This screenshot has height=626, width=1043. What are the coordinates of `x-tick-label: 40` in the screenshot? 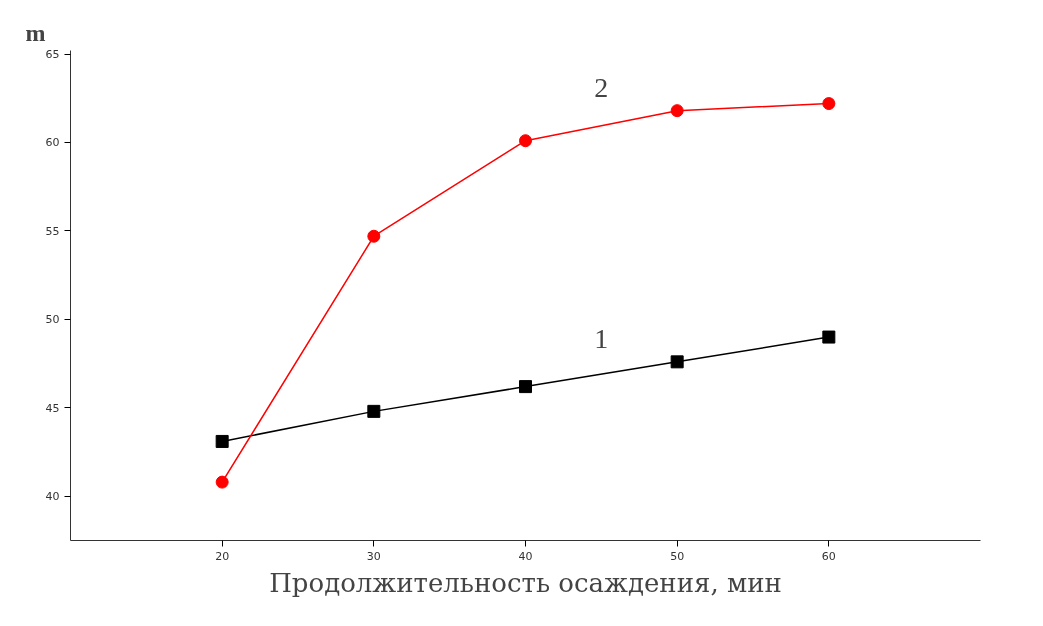 It's located at (525, 556).